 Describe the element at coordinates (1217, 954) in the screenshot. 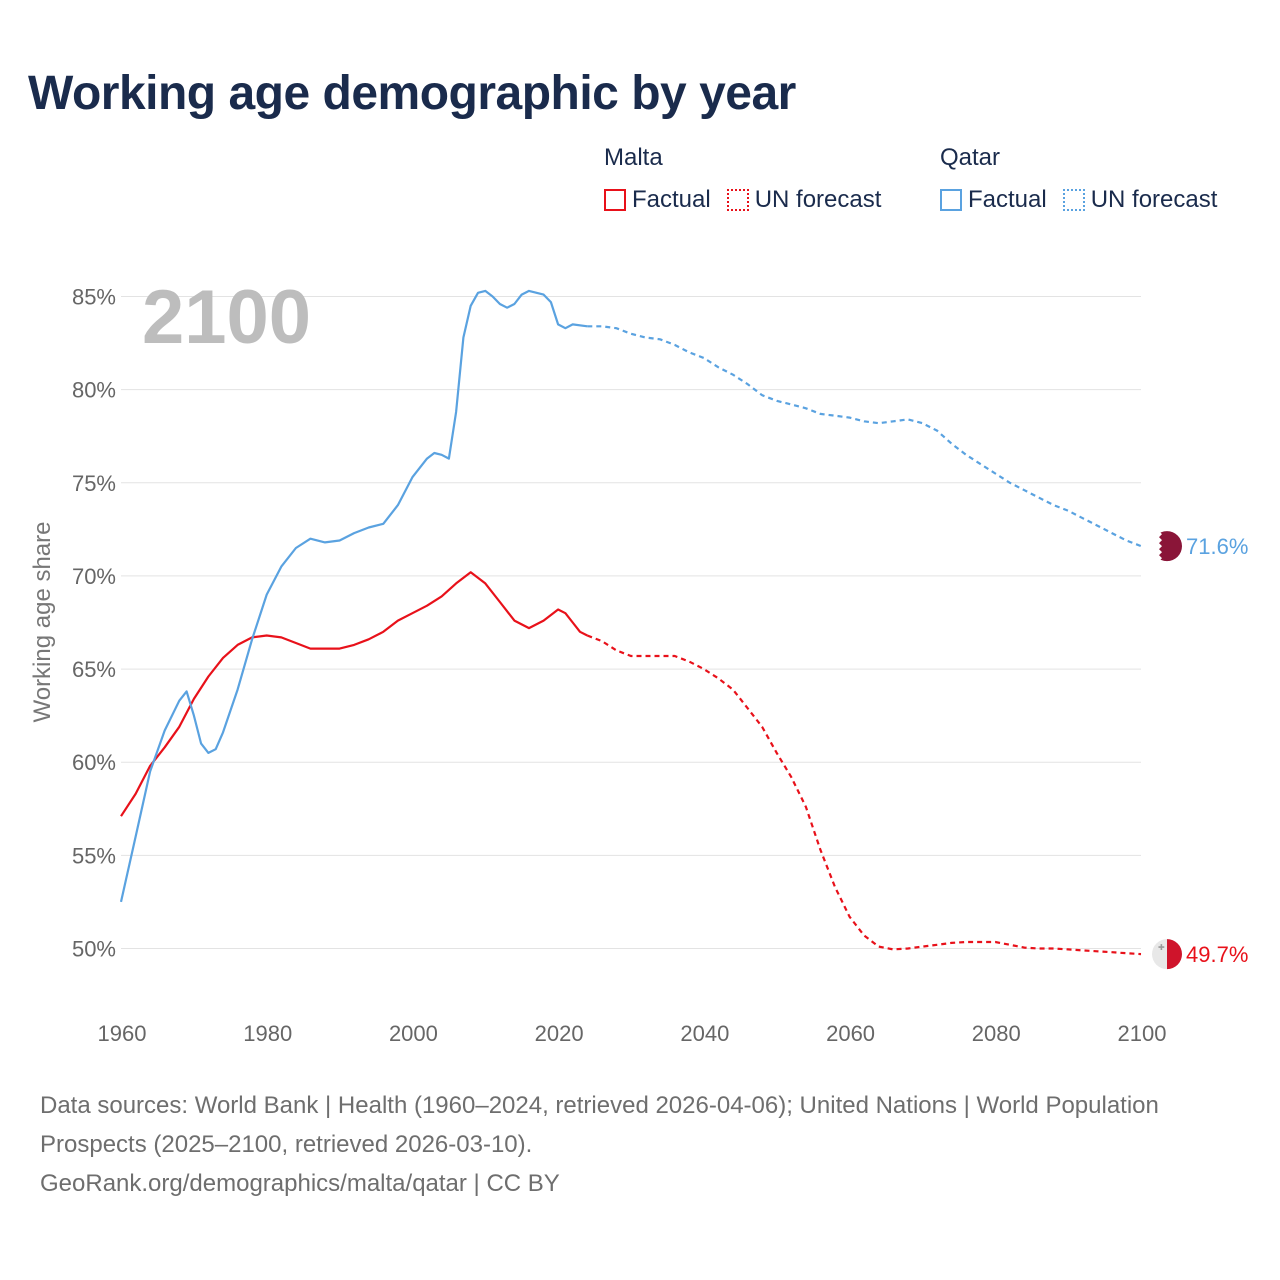

I see `malta-end-label: 49.7%` at that location.